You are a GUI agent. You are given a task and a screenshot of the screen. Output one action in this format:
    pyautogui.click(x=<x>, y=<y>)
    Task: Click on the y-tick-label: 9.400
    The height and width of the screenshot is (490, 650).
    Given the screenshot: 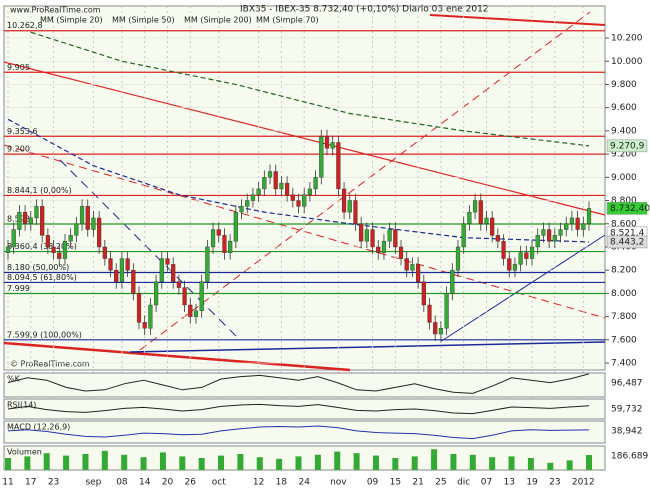 What is the action you would take?
    pyautogui.click(x=624, y=131)
    